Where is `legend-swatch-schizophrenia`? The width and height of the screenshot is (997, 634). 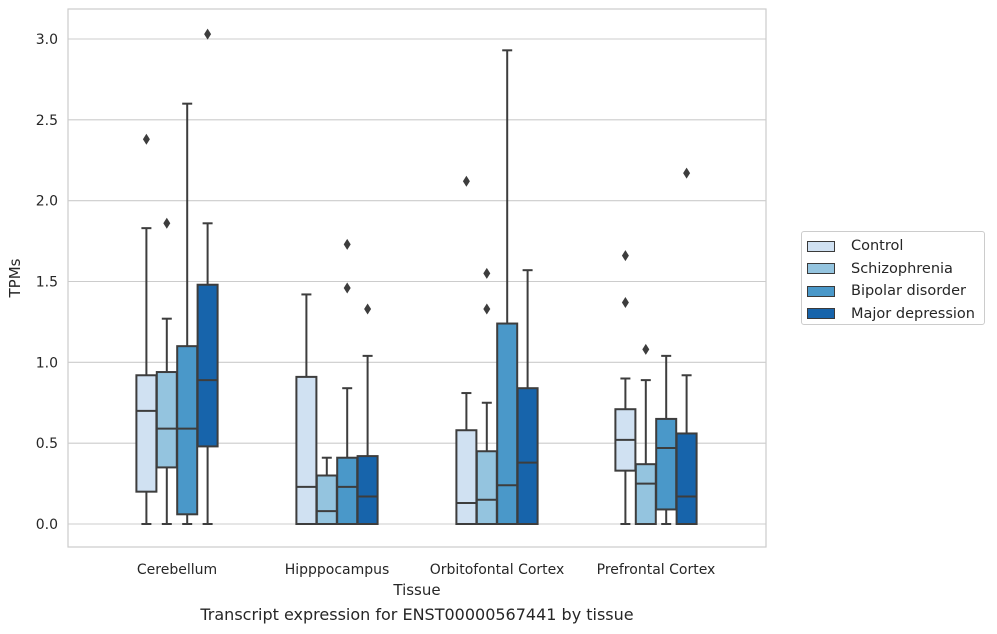 legend-swatch-schizophrenia is located at coordinates (821, 269).